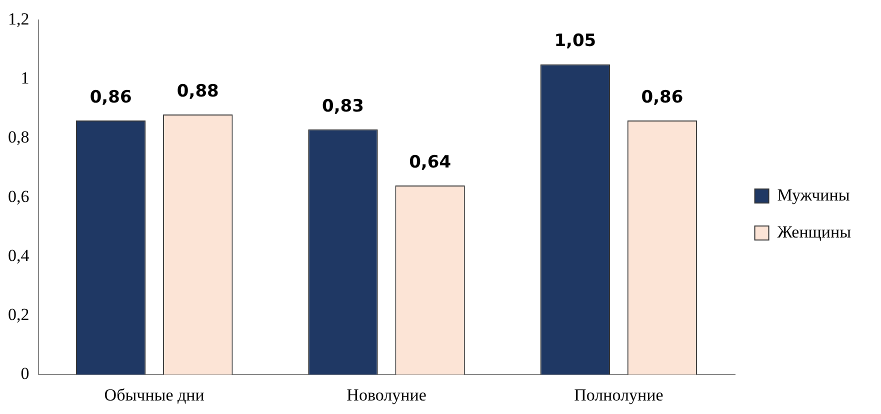  I want to click on legend-label: Женщины, so click(814, 232).